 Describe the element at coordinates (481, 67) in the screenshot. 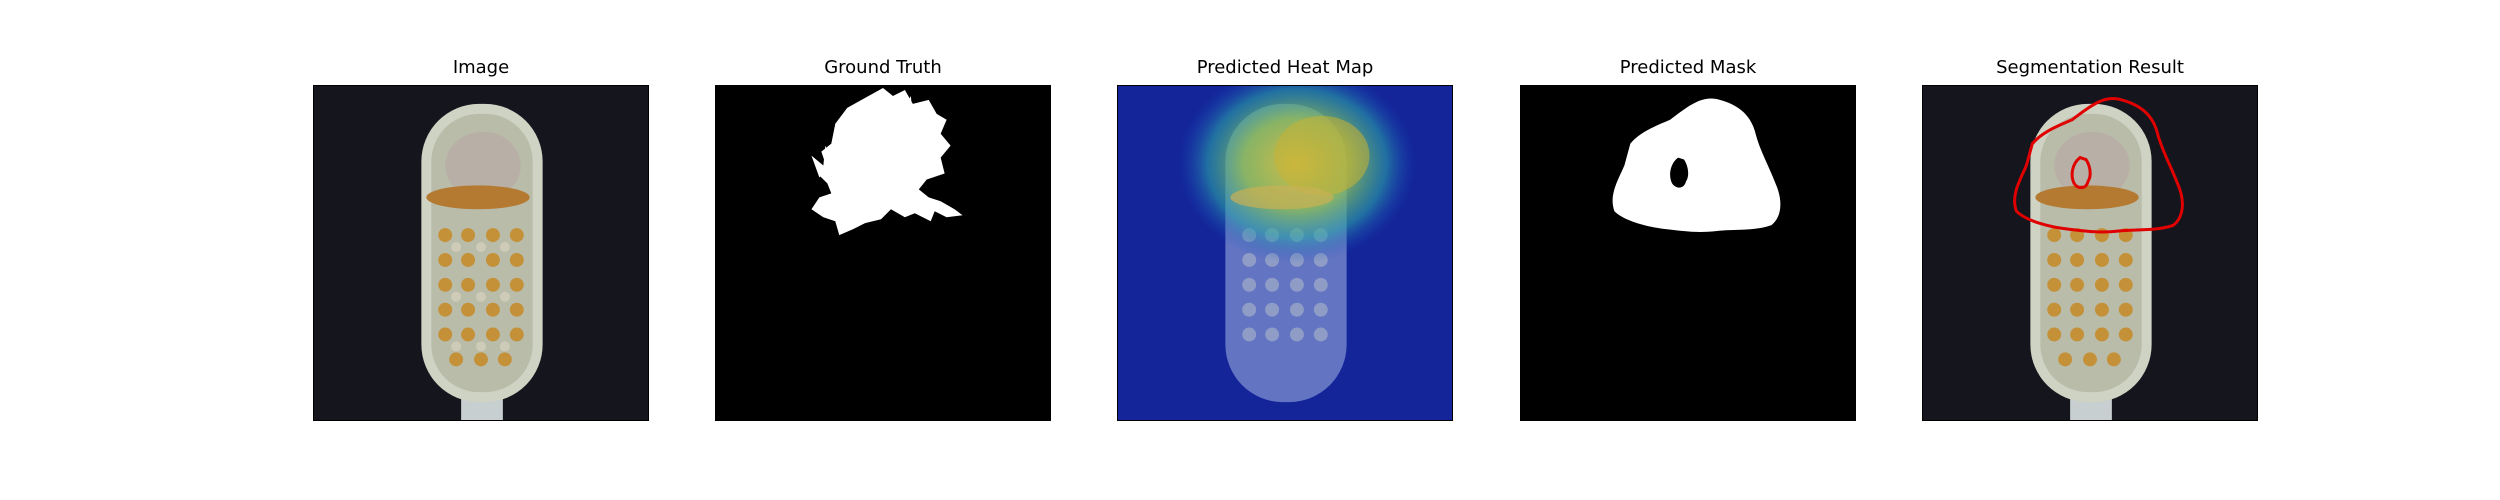

I see `panel-title-image: Image` at that location.